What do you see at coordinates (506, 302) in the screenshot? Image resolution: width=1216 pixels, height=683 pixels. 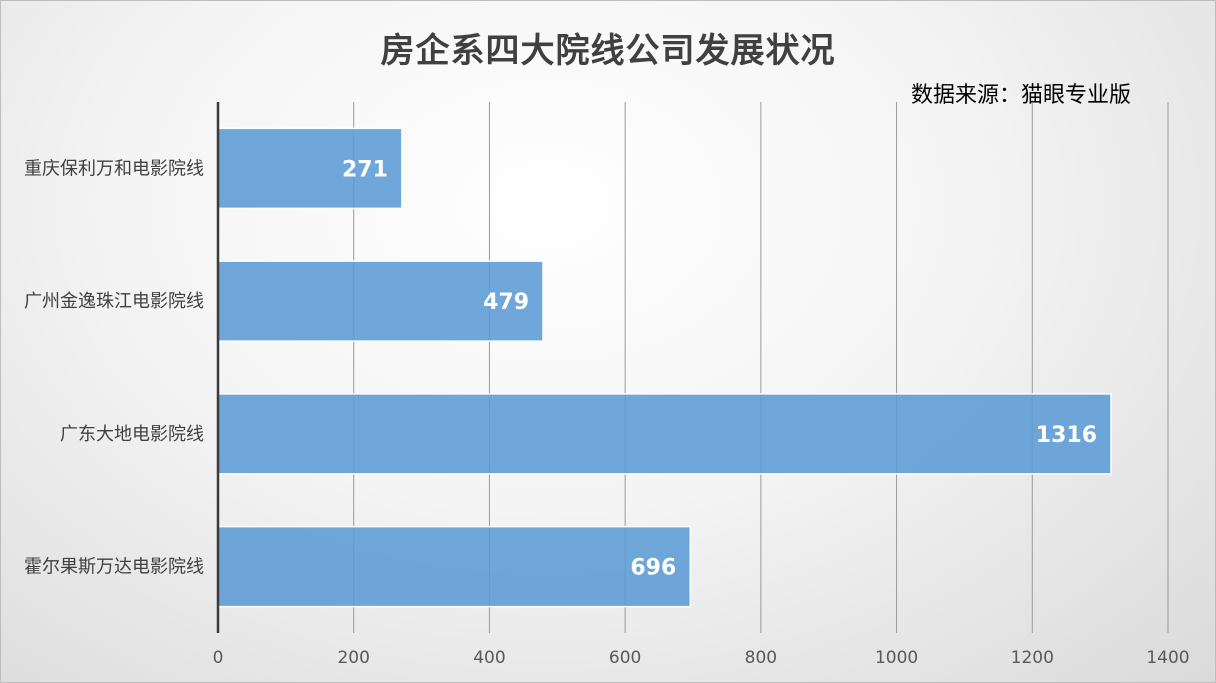 I see `data-label: 479` at bounding box center [506, 302].